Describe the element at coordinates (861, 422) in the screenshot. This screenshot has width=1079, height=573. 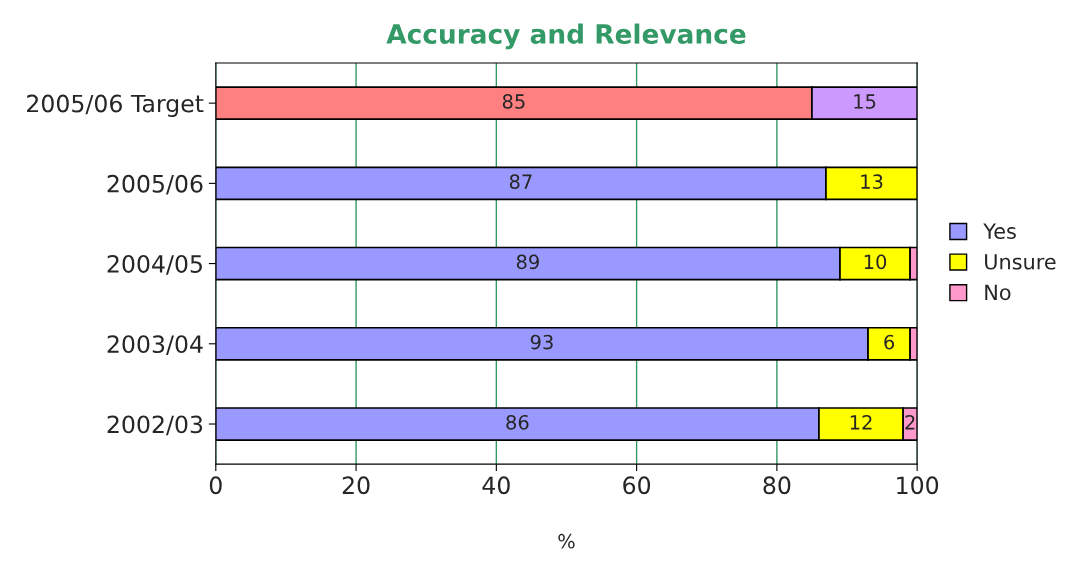
I see `data-label: 12` at that location.